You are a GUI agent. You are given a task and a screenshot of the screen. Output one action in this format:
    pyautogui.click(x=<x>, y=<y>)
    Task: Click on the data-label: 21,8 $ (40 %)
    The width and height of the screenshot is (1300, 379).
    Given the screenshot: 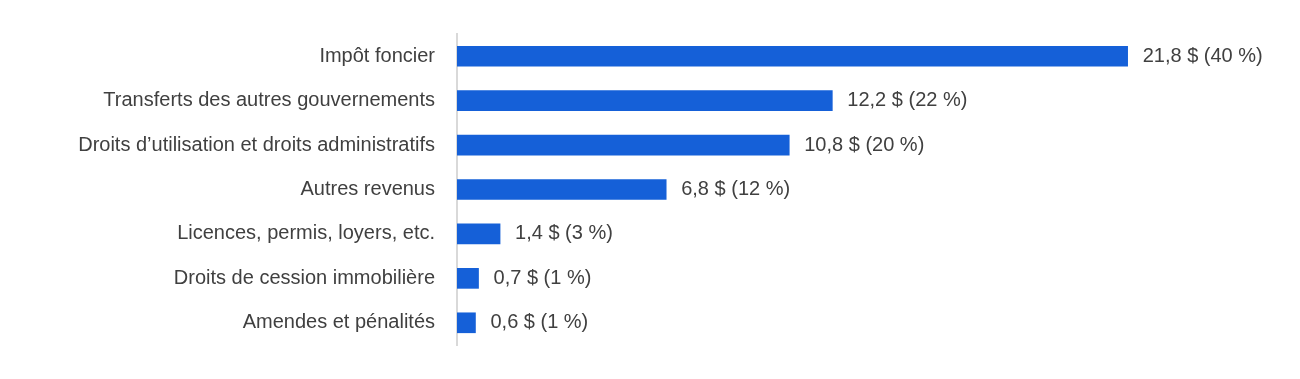 What is the action you would take?
    pyautogui.click(x=1202, y=54)
    